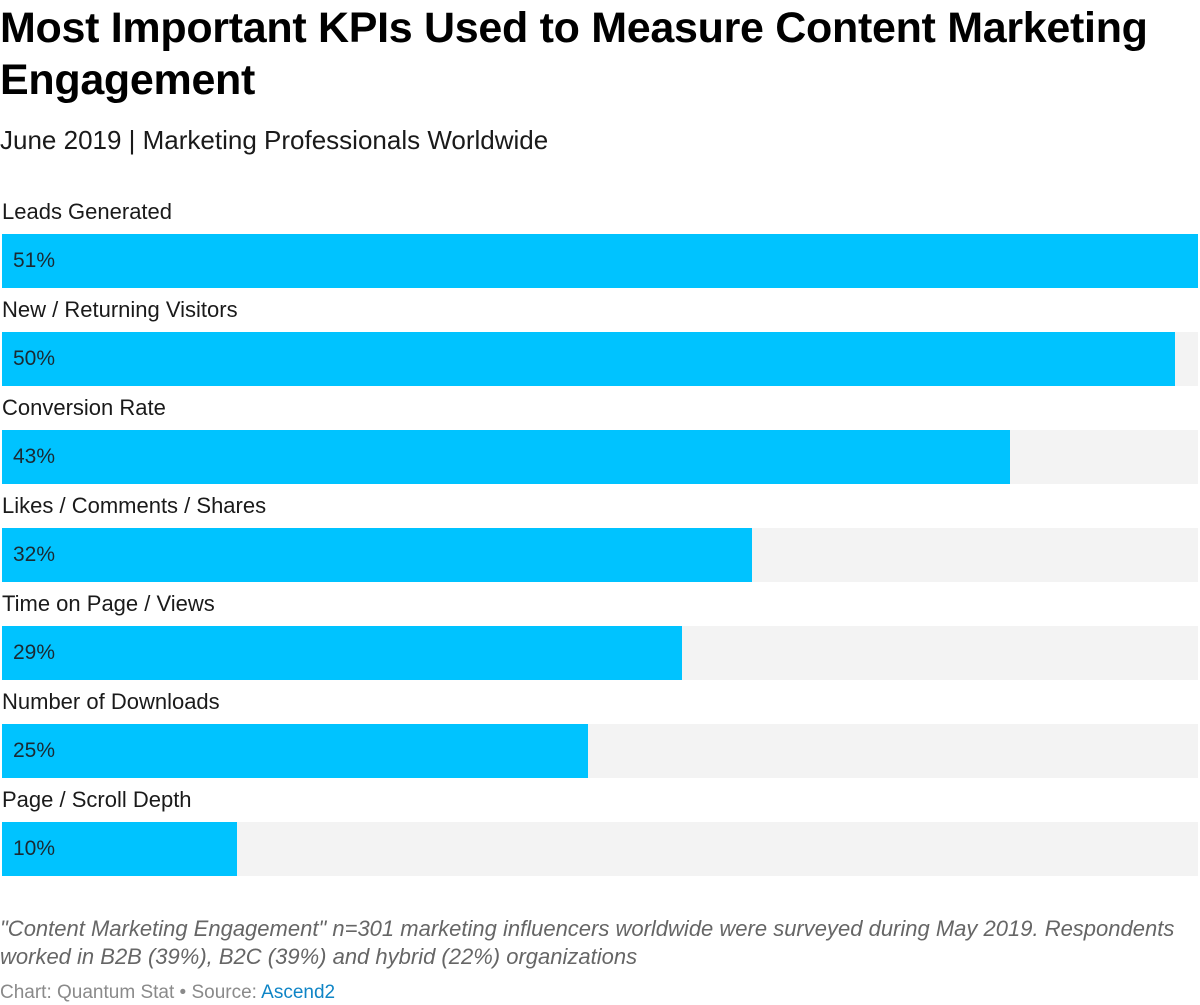 The height and width of the screenshot is (1005, 1200). Describe the element at coordinates (131, 992) in the screenshot. I see `credit-text: Chart: Quantum Stat • Source:` at that location.